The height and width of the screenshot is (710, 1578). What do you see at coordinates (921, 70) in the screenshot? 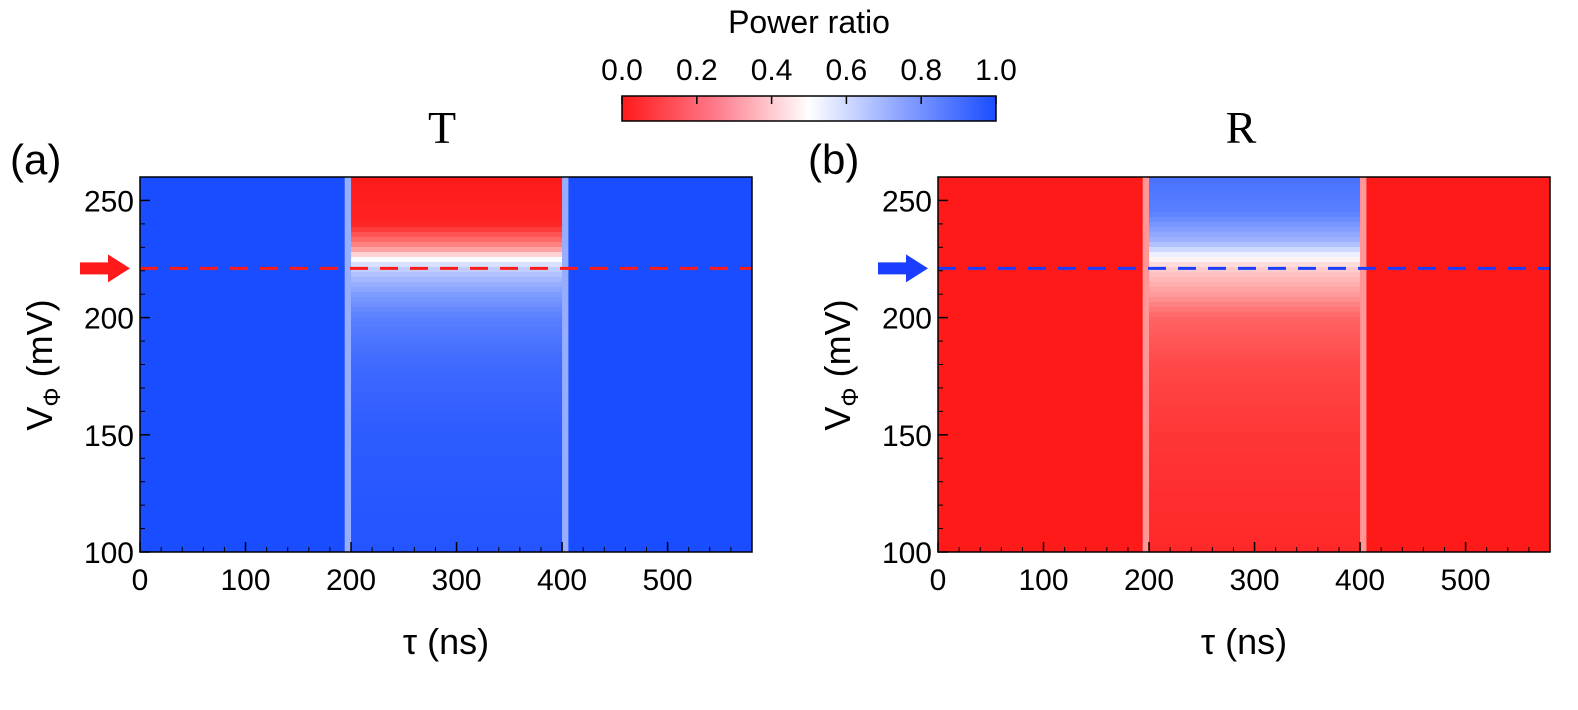
I see `colorbar-tick-label: 0.8` at bounding box center [921, 70].